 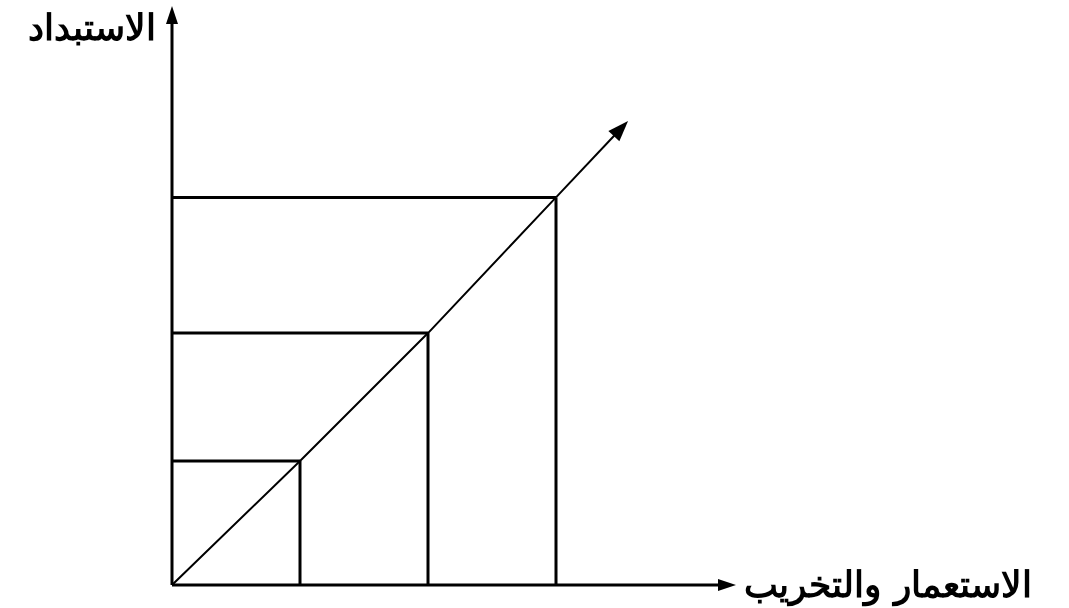 What do you see at coordinates (888, 585) in the screenshot?
I see `text: الاستعمار والتخريب` at bounding box center [888, 585].